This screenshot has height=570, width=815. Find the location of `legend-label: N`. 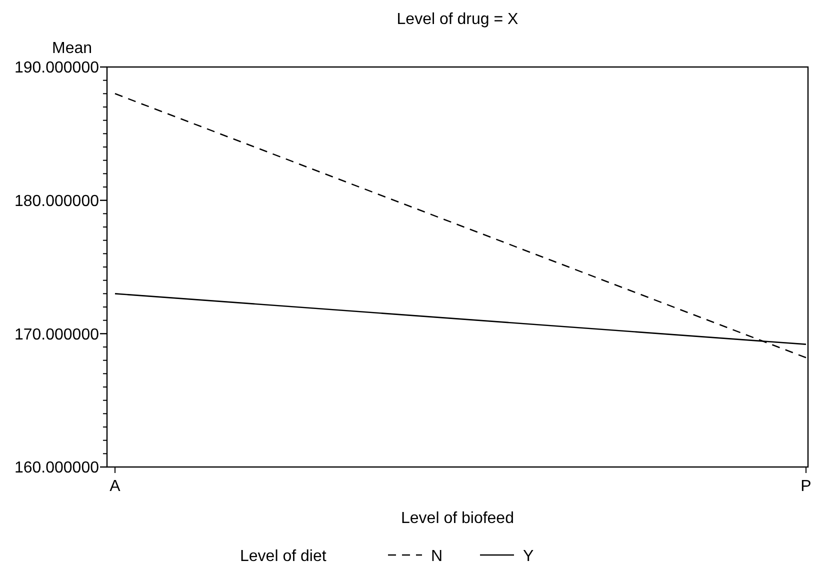

legend-label: N is located at coordinates (437, 556).